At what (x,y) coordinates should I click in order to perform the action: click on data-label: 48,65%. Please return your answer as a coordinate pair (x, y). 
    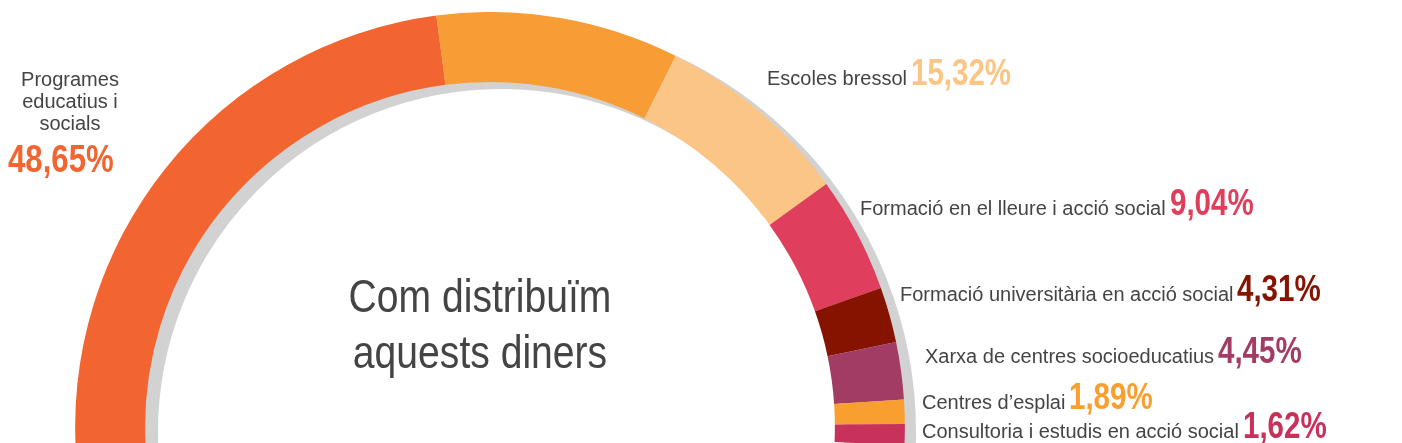
    Looking at the image, I should click on (61, 159).